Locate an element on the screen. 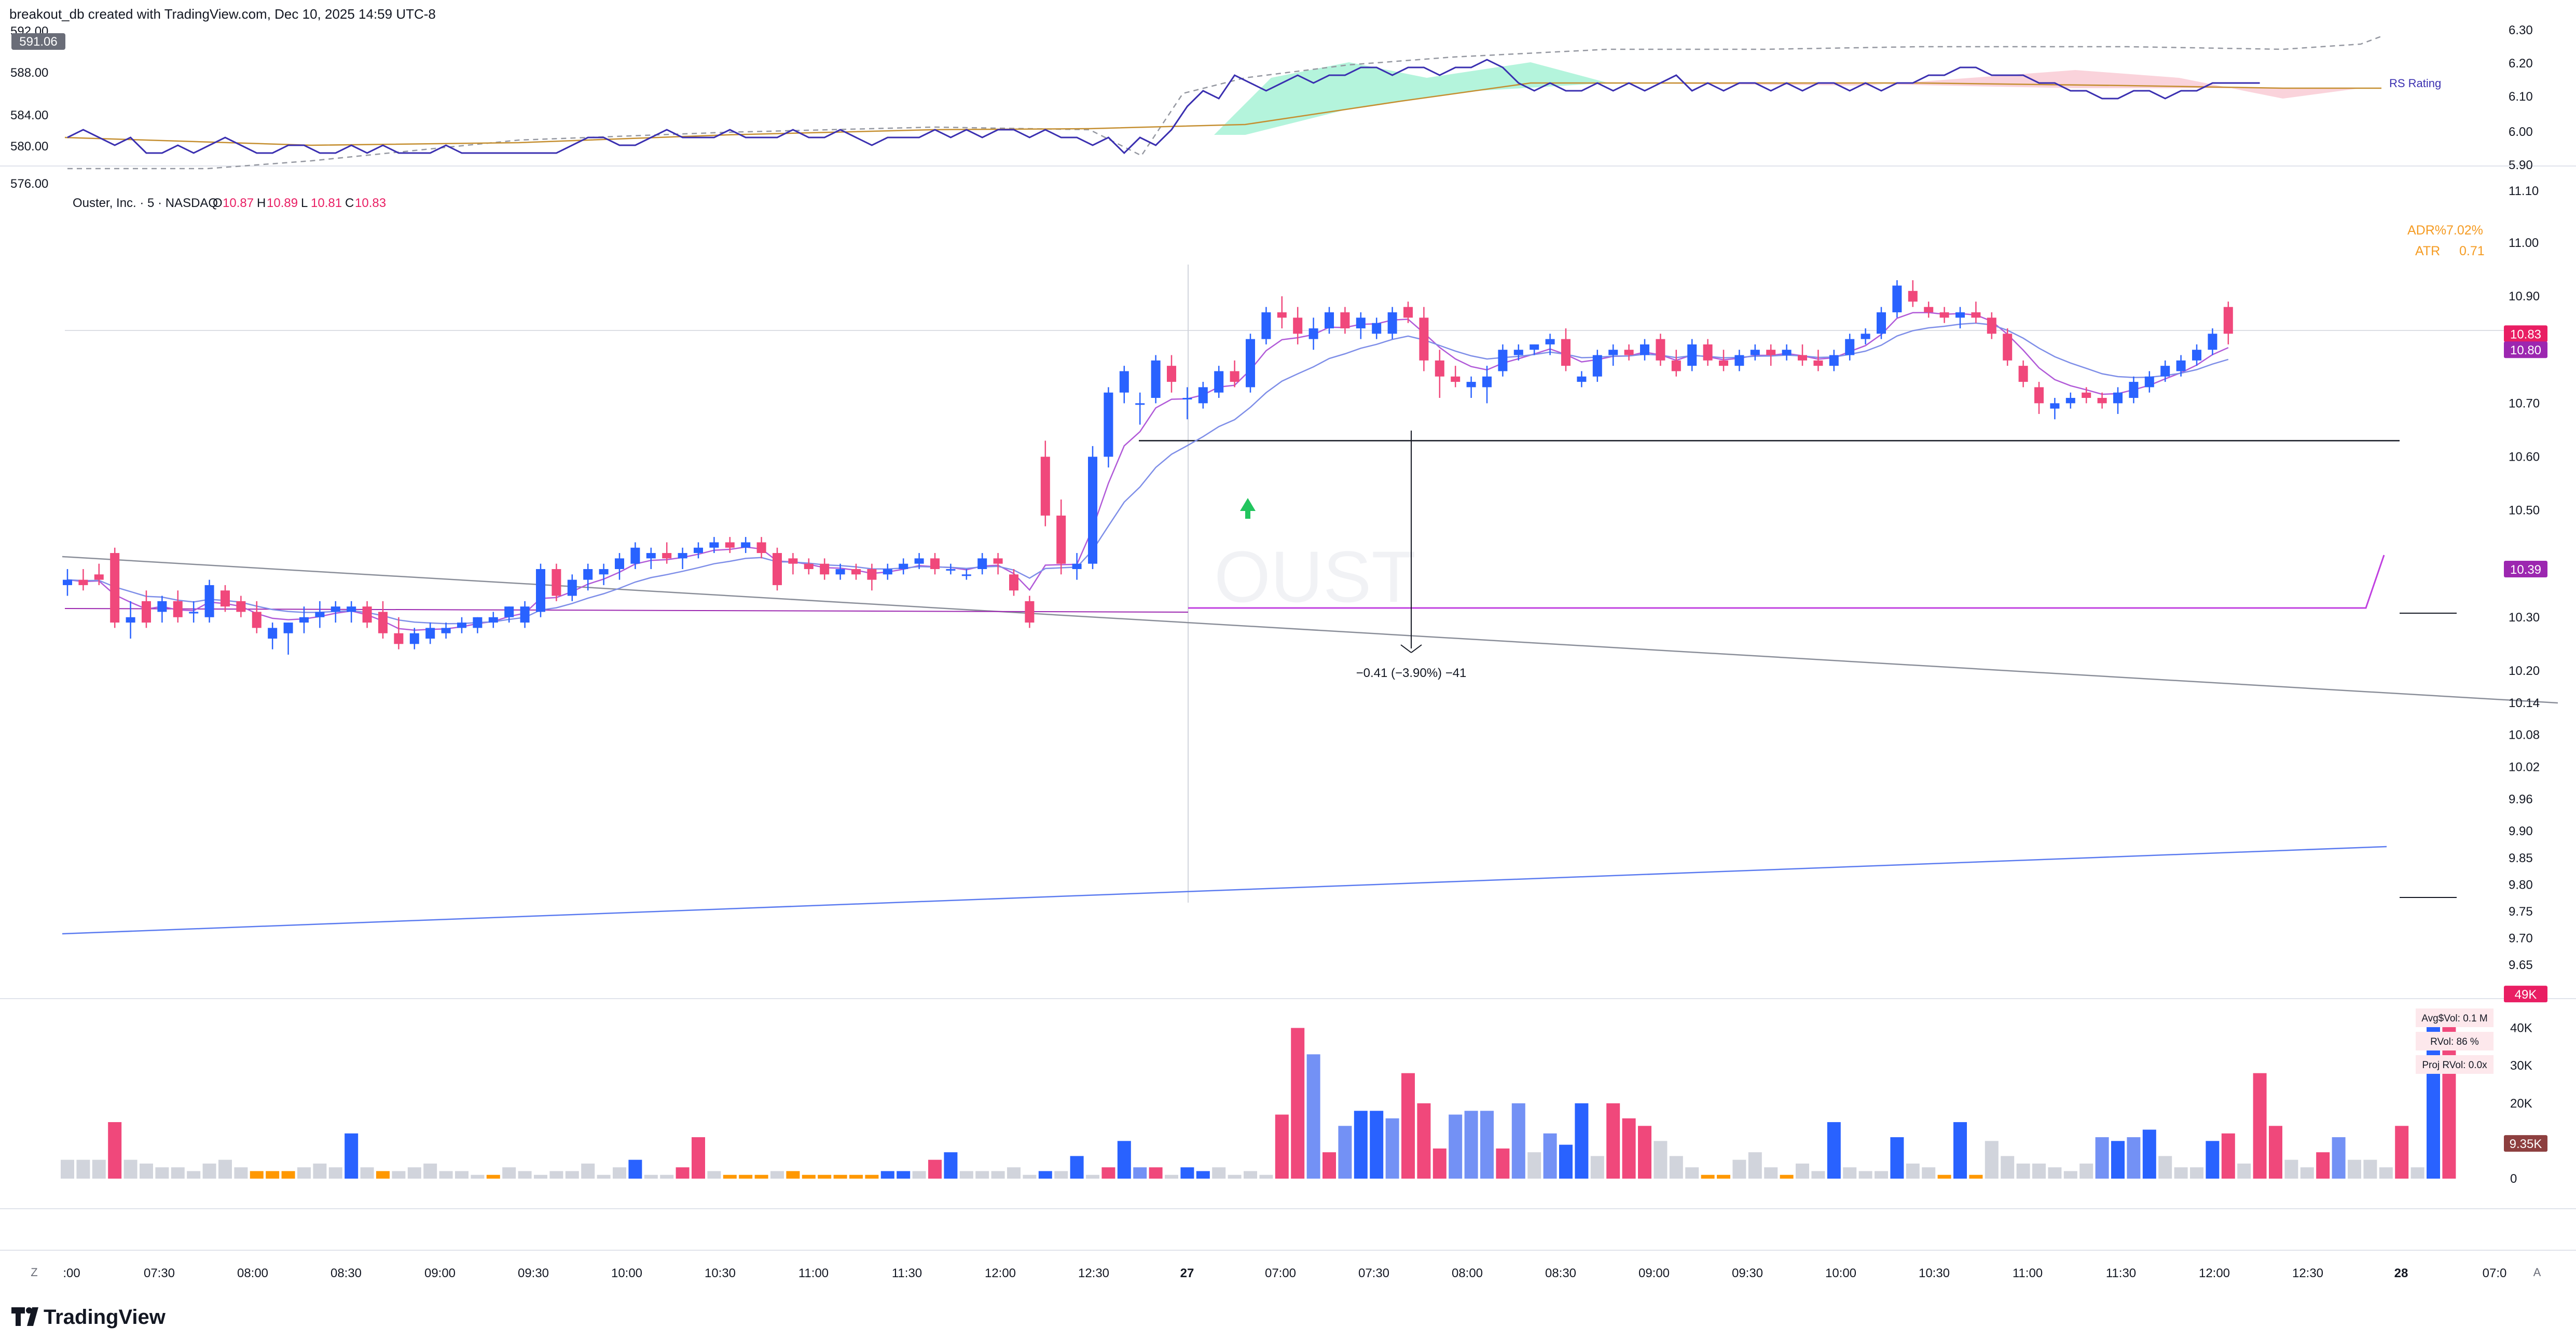  volume-badge: 9.35K is located at coordinates (2526, 1144).